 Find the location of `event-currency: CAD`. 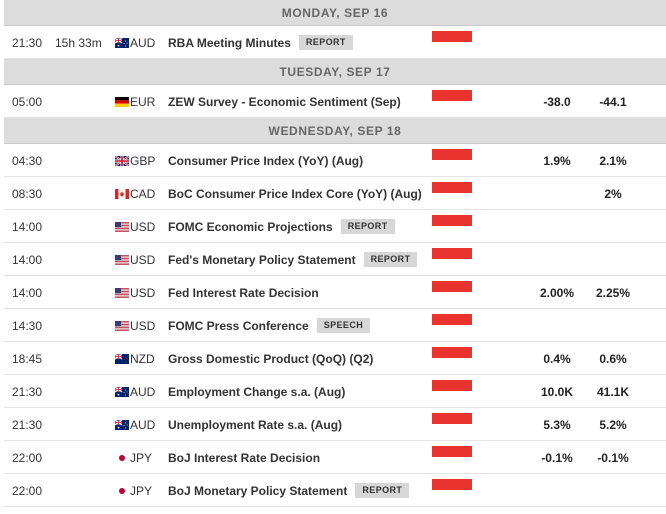

event-currency: CAD is located at coordinates (143, 193).